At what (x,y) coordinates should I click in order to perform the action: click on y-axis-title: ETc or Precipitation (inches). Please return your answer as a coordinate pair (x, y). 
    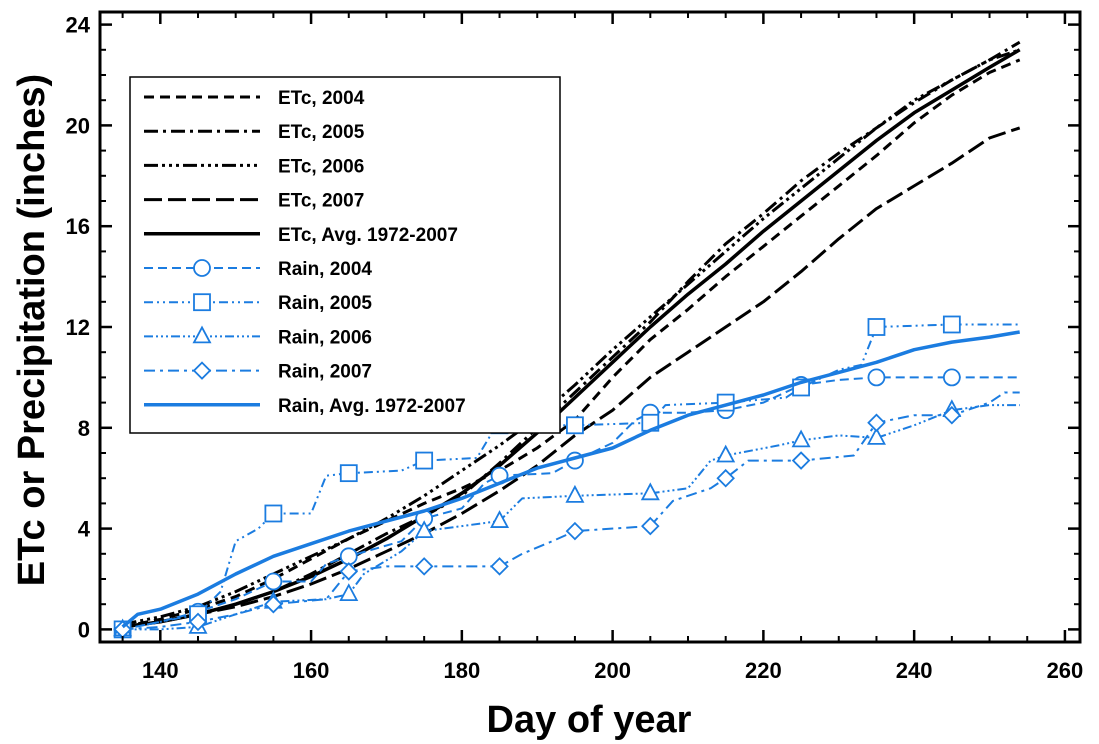
    Looking at the image, I should click on (32, 330).